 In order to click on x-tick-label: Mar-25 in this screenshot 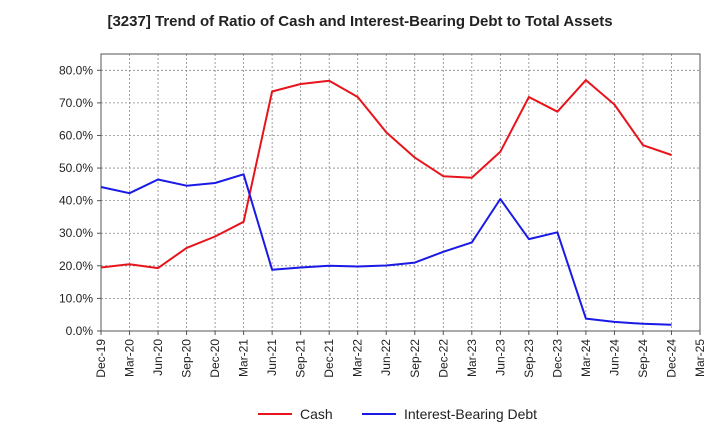, I will do `click(700, 358)`.